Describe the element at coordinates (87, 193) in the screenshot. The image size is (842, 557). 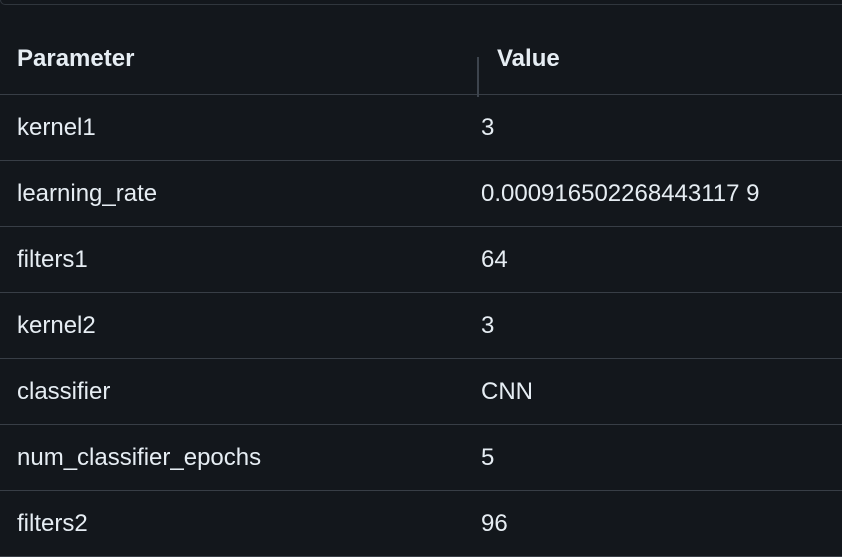
I see `parameter-name-cell: learning_rate` at that location.